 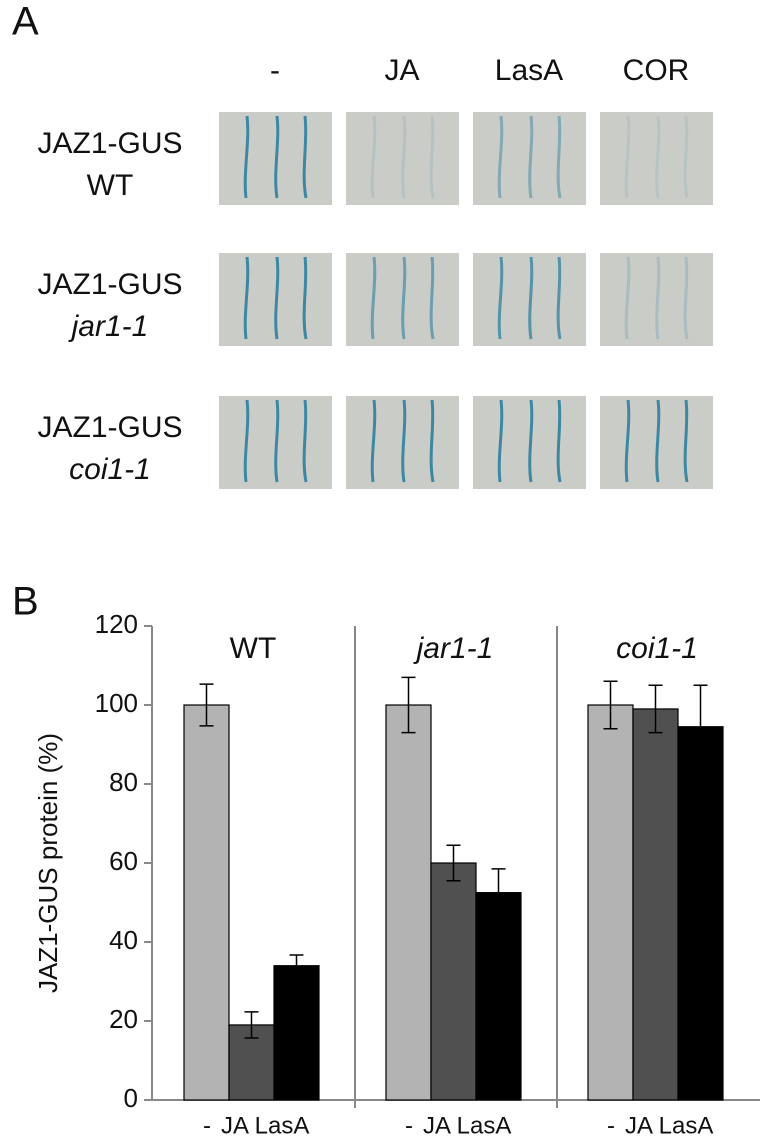 I want to click on group-title: jar1-1, so click(x=453, y=648).